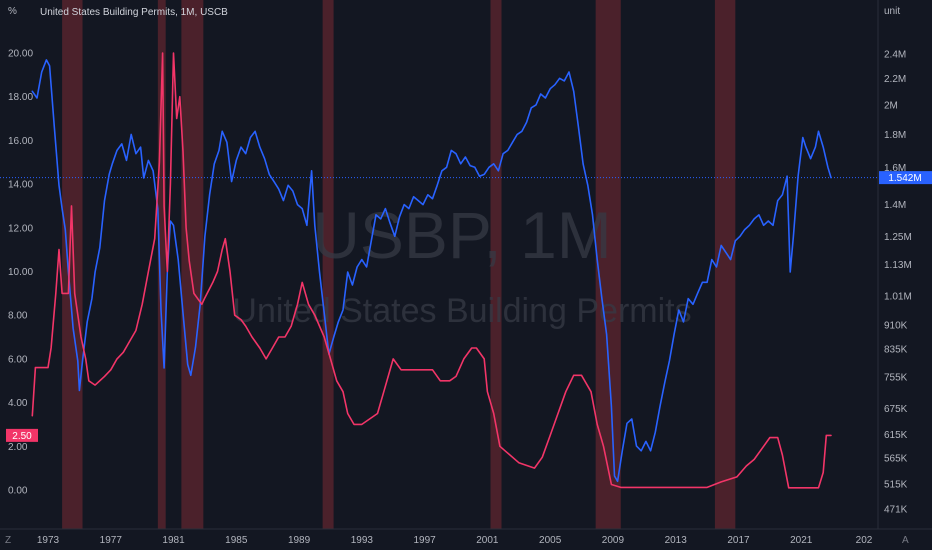 The image size is (932, 550). Describe the element at coordinates (895, 79) in the screenshot. I see `right-tick-label: 2.2M` at that location.